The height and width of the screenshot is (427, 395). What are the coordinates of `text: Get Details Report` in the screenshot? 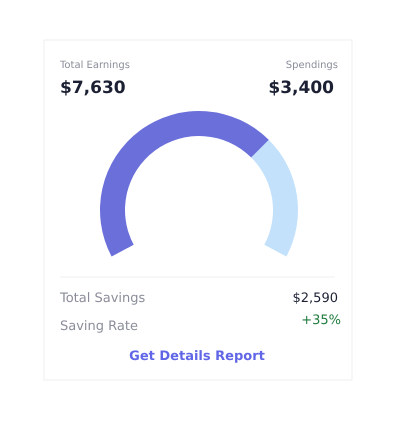 It's located at (197, 356).